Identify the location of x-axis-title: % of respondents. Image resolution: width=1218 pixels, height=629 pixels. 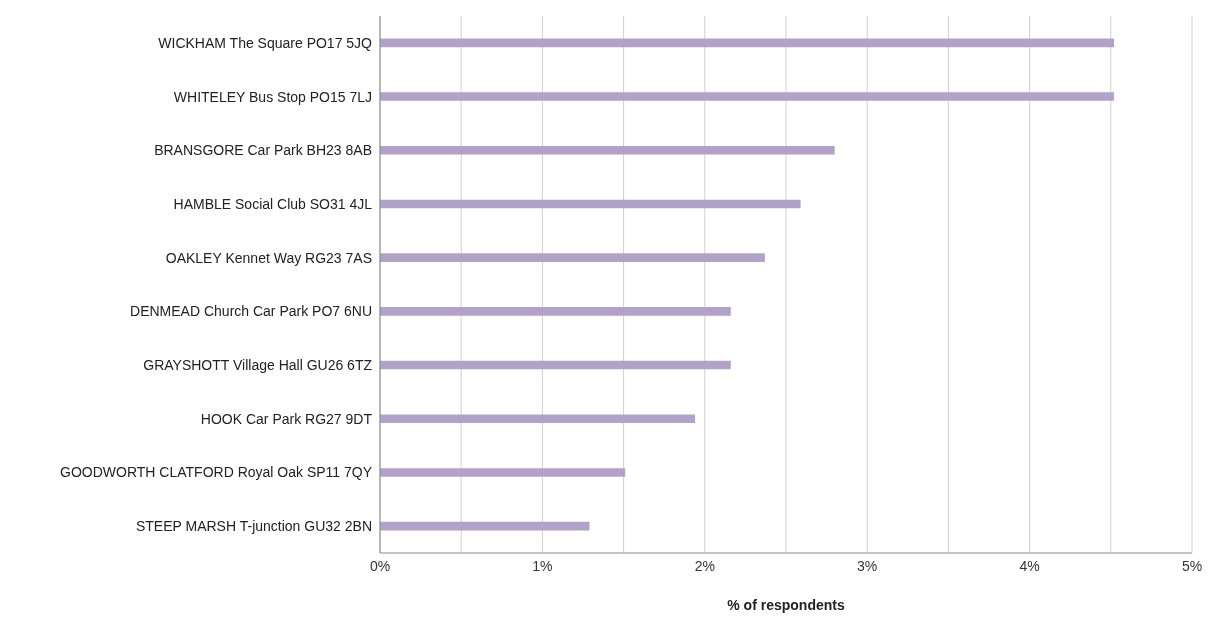
(786, 605).